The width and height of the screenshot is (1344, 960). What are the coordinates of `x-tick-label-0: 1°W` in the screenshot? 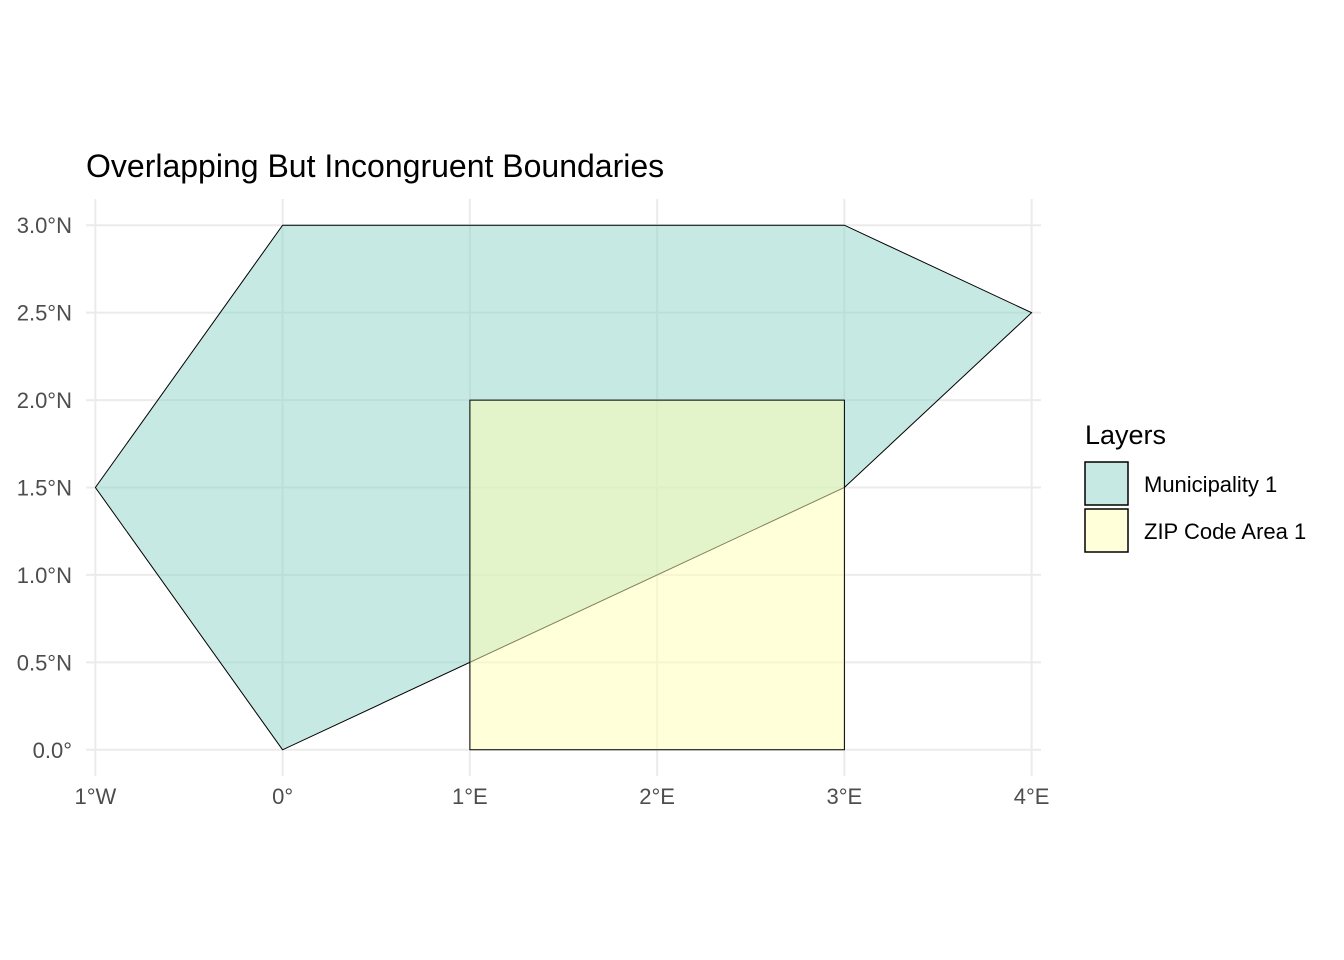 It's located at (95, 796).